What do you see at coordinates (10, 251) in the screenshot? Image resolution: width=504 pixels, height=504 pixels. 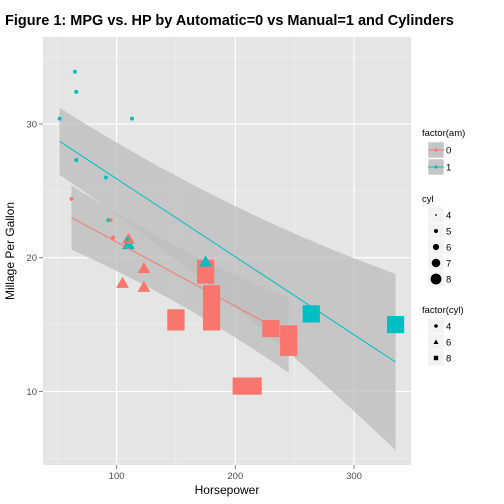 I see `y-axis-label: Millage Per Gallon` at bounding box center [10, 251].